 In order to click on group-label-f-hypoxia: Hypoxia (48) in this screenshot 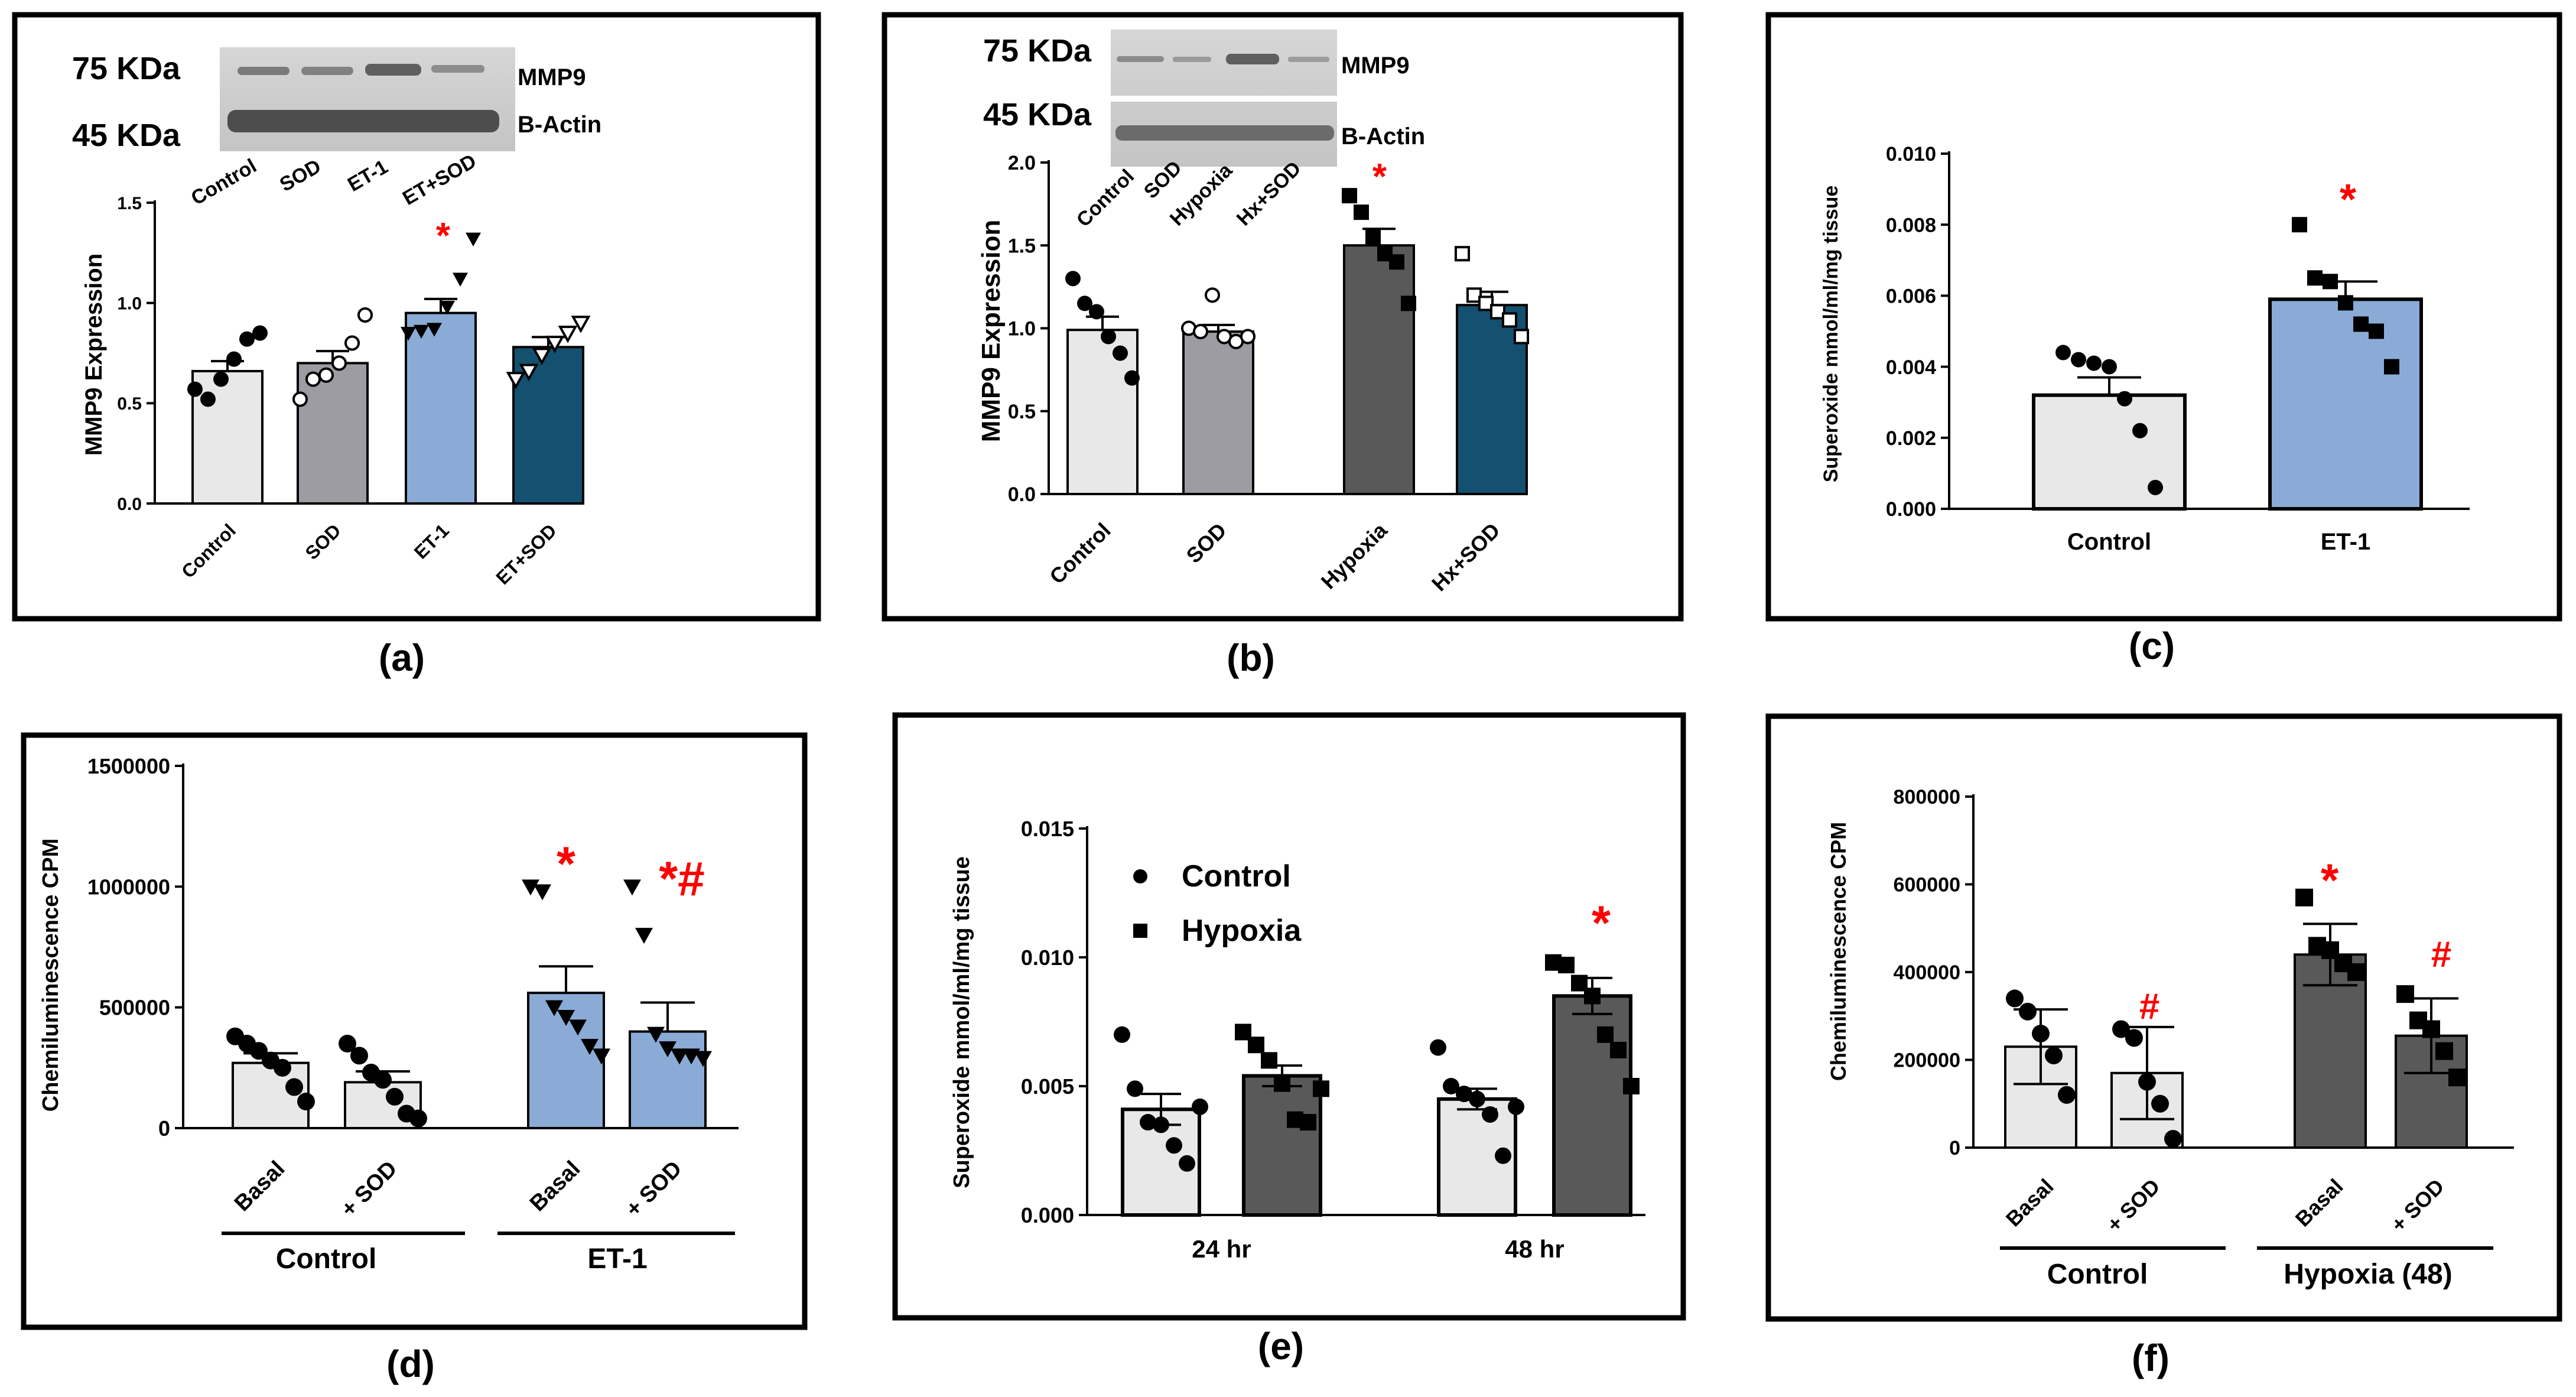, I will do `click(2368, 1274)`.